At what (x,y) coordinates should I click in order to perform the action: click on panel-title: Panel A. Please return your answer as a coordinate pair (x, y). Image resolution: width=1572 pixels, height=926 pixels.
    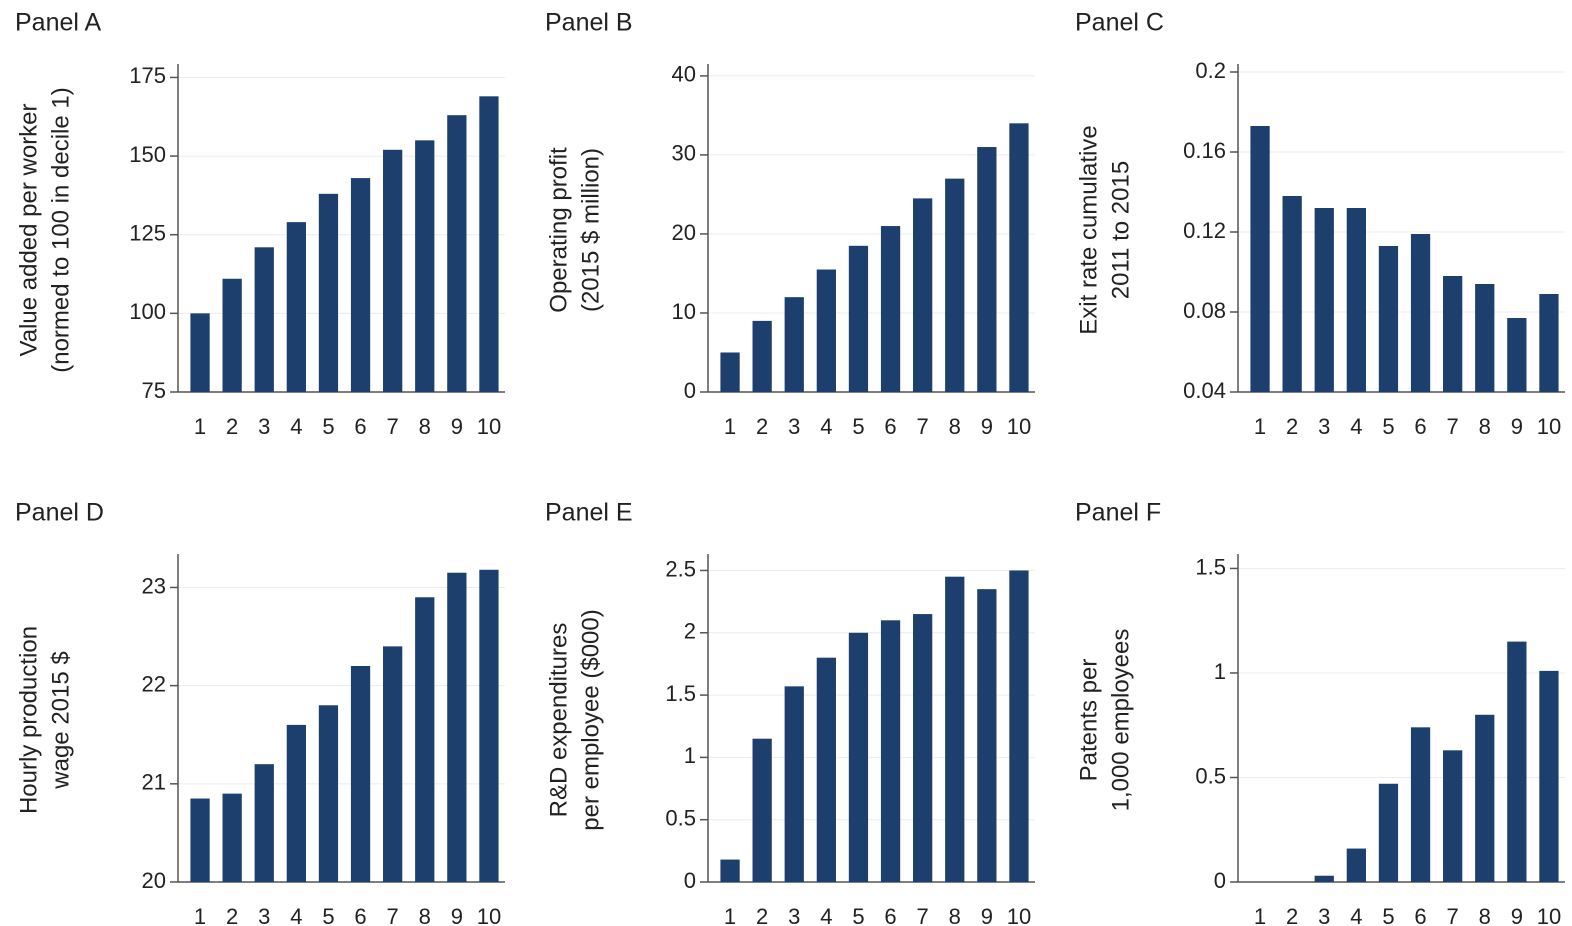
    Looking at the image, I should click on (58, 23).